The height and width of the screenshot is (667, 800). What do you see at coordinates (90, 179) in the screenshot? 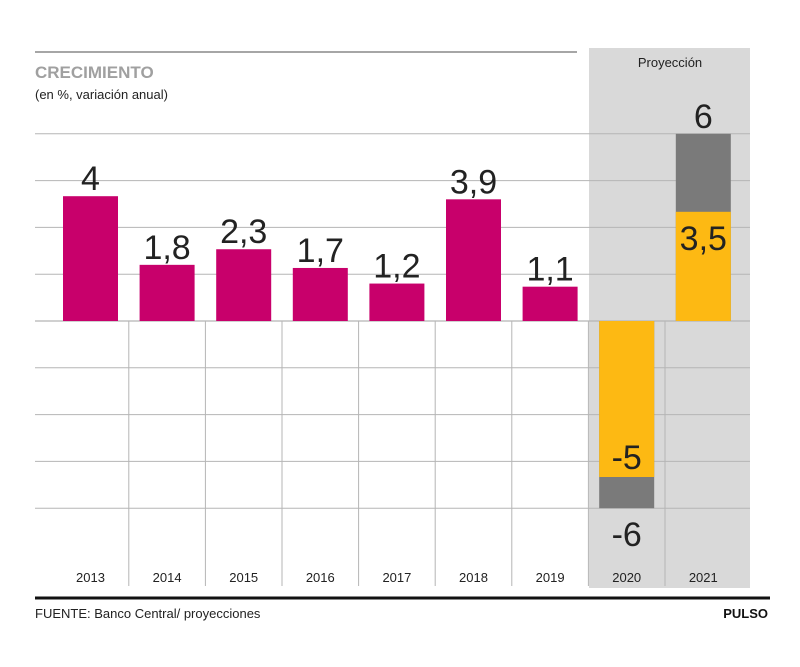
I see `data-label: 4` at bounding box center [90, 179].